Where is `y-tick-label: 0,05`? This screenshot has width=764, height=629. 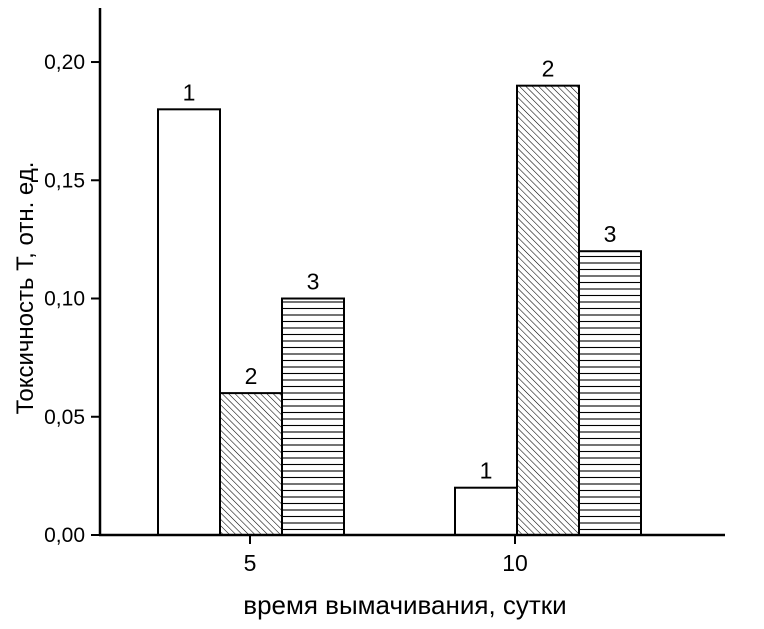
y-tick-label: 0,05 is located at coordinates (64, 417).